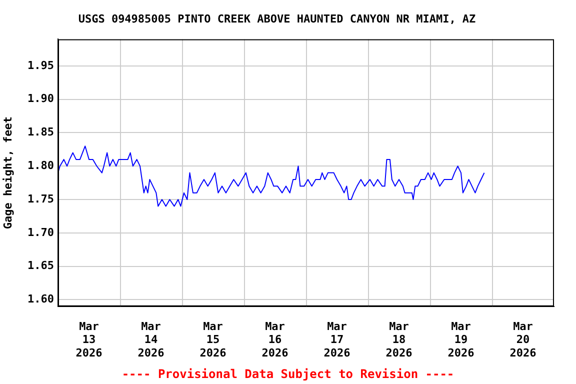 Image resolution: width=576 pixels, height=384 pixels. Describe the element at coordinates (7, 173) in the screenshot. I see `y-axis-title: Gage height, feet` at that location.